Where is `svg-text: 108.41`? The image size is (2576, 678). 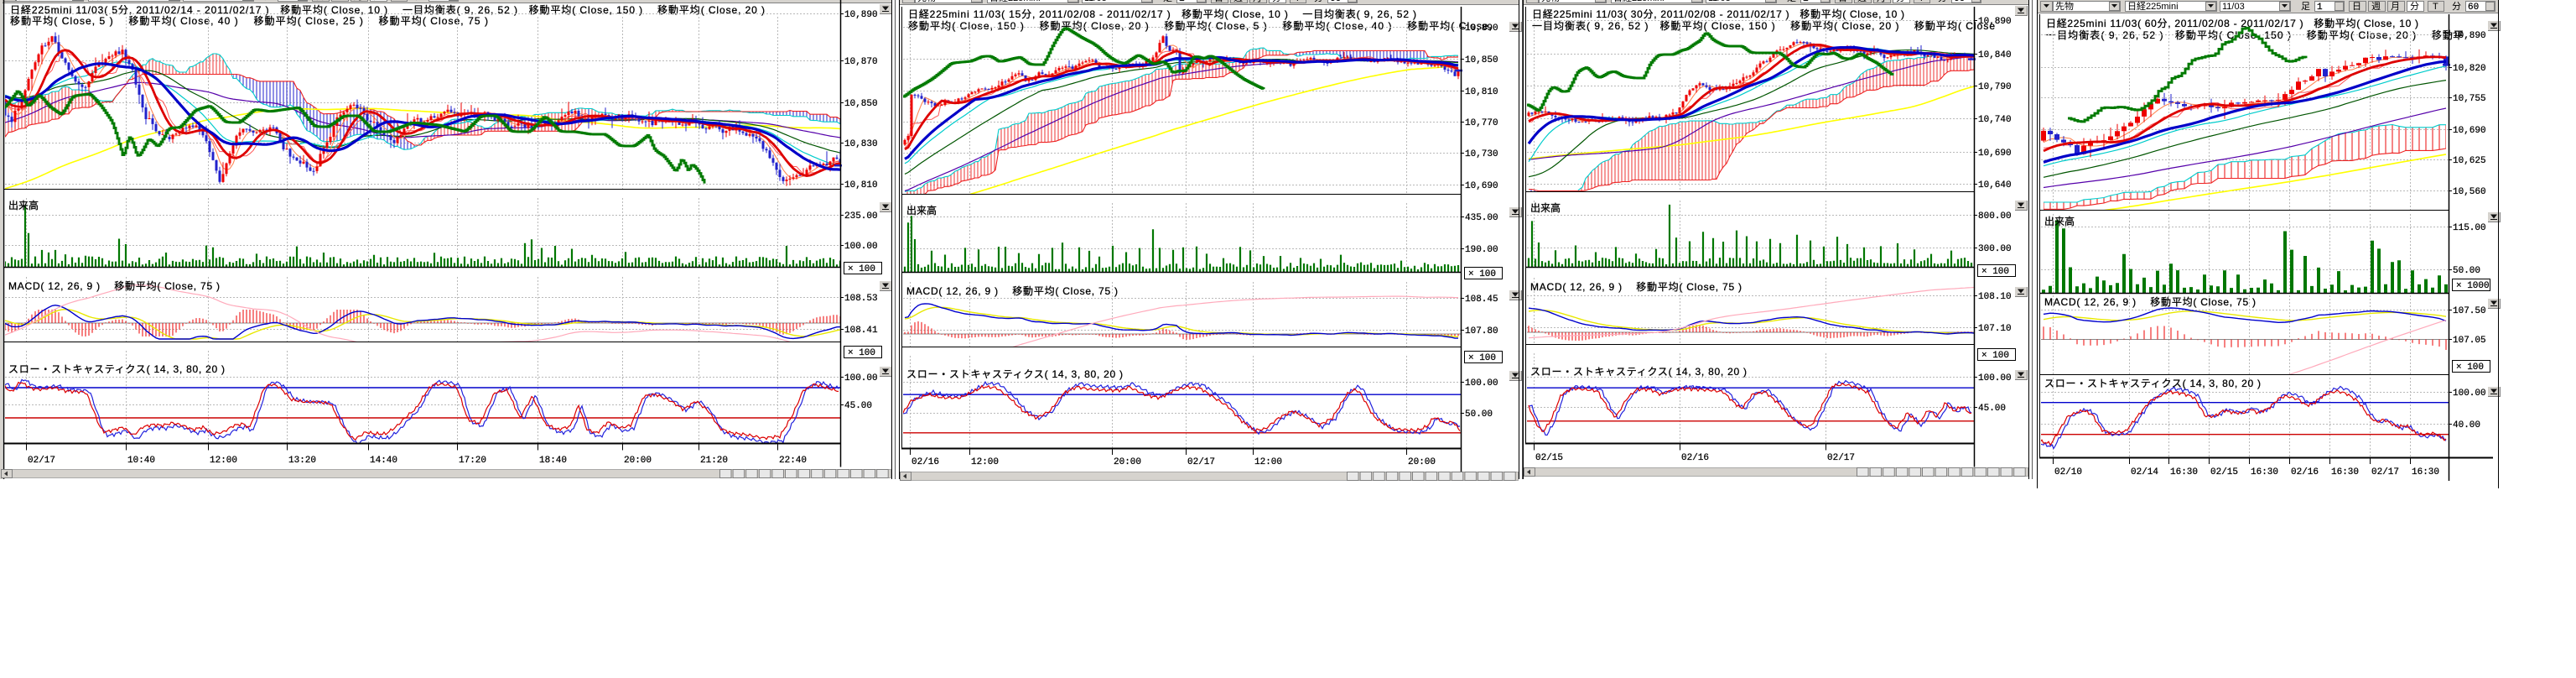
svg-text: 108.41 is located at coordinates (861, 331).